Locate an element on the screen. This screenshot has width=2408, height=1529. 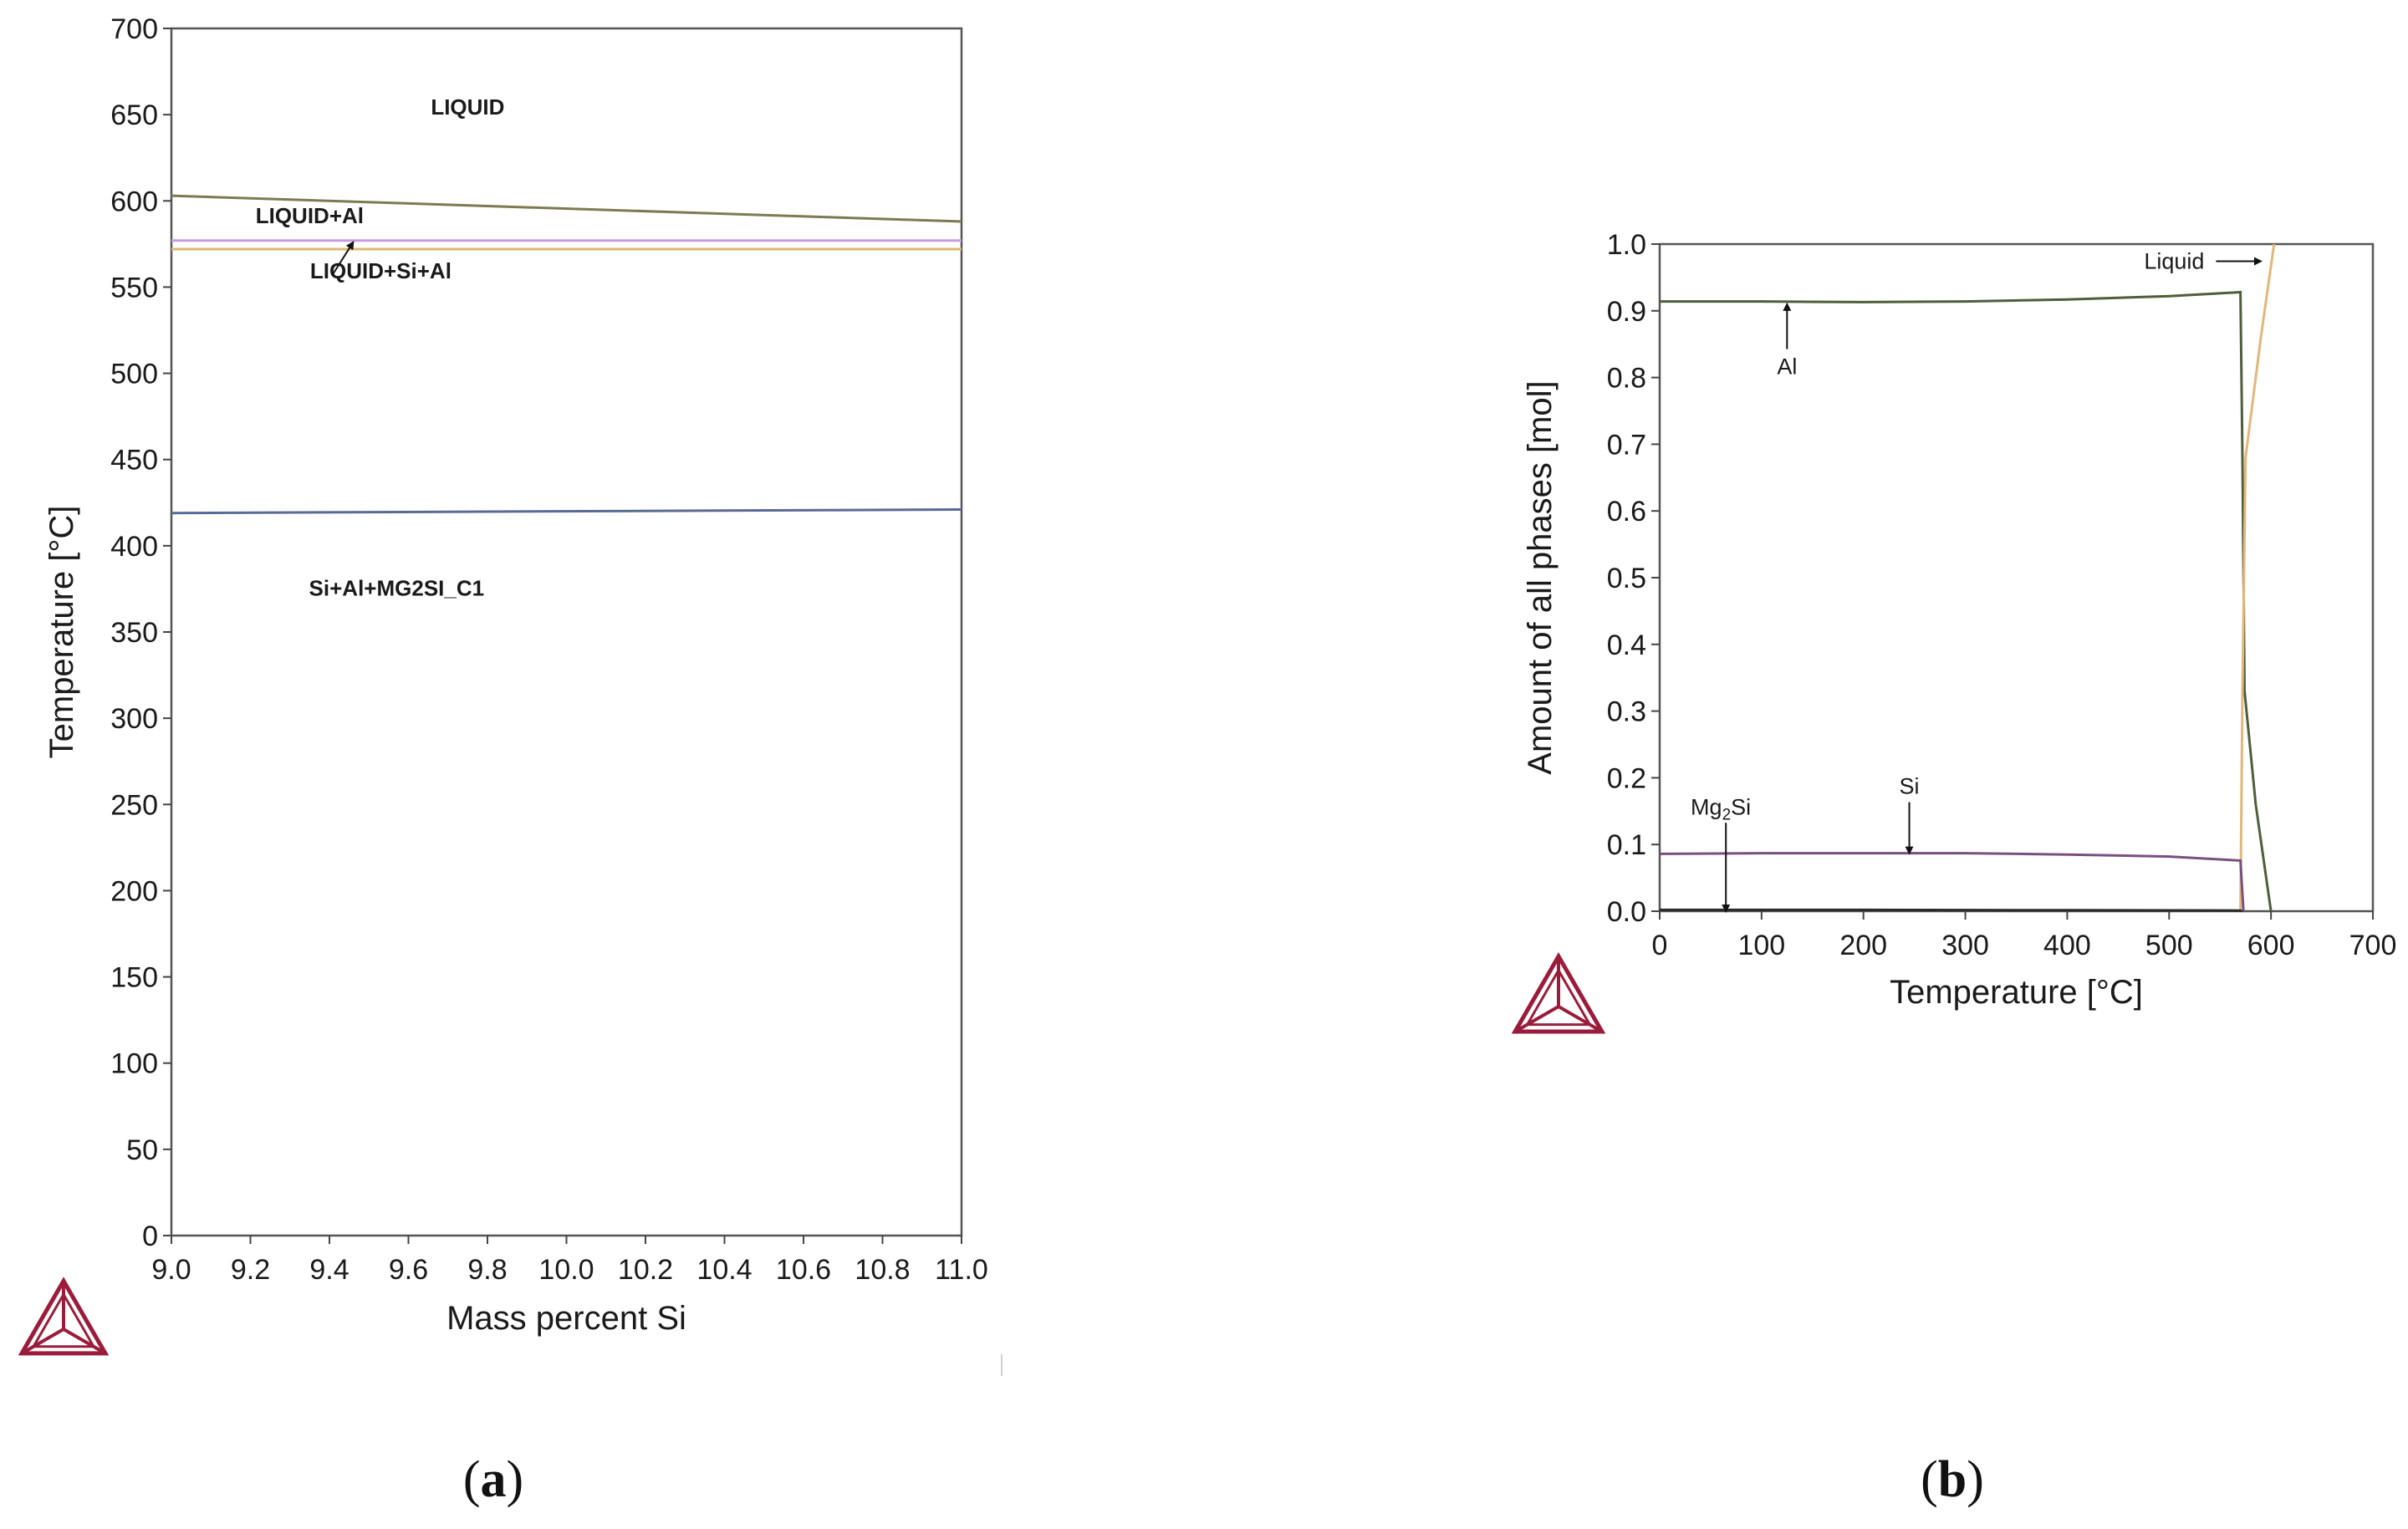
x-tick-label: 9.8 is located at coordinates (487, 1270).